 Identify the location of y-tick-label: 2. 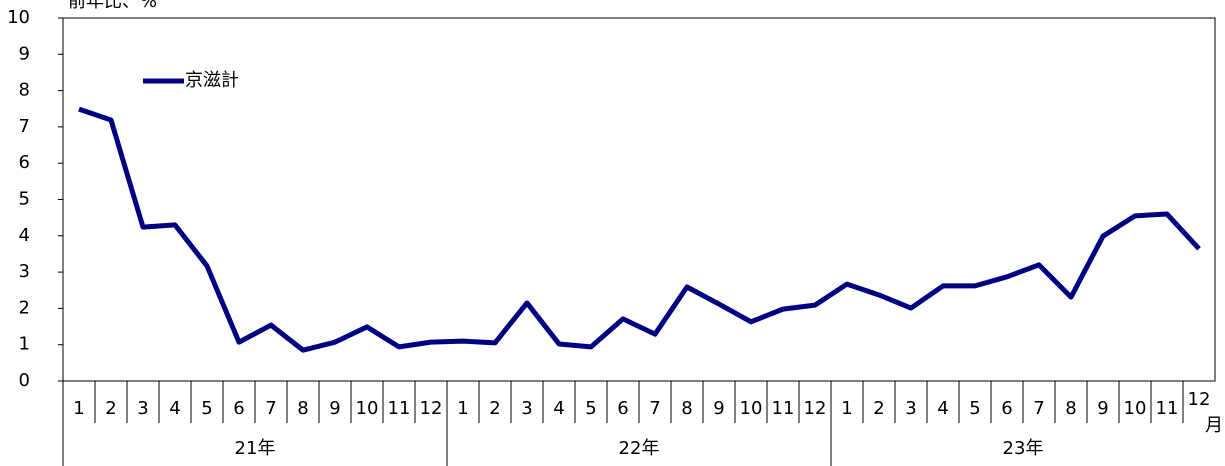
(24, 307).